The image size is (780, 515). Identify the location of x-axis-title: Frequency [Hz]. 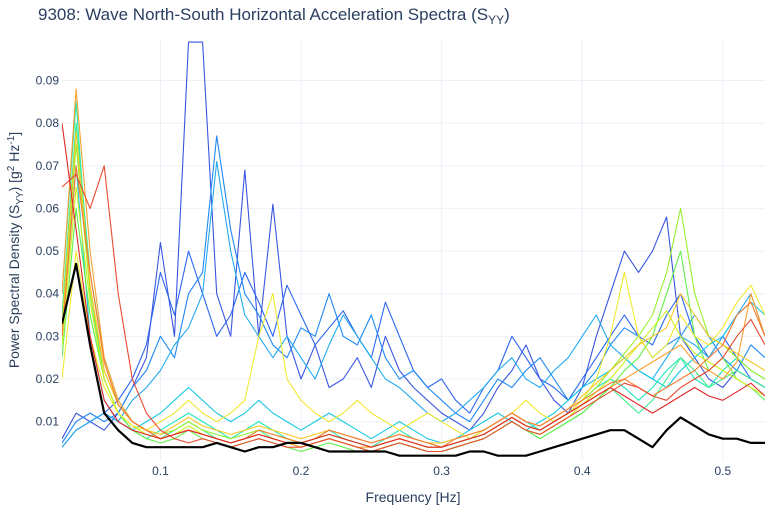
(413, 497).